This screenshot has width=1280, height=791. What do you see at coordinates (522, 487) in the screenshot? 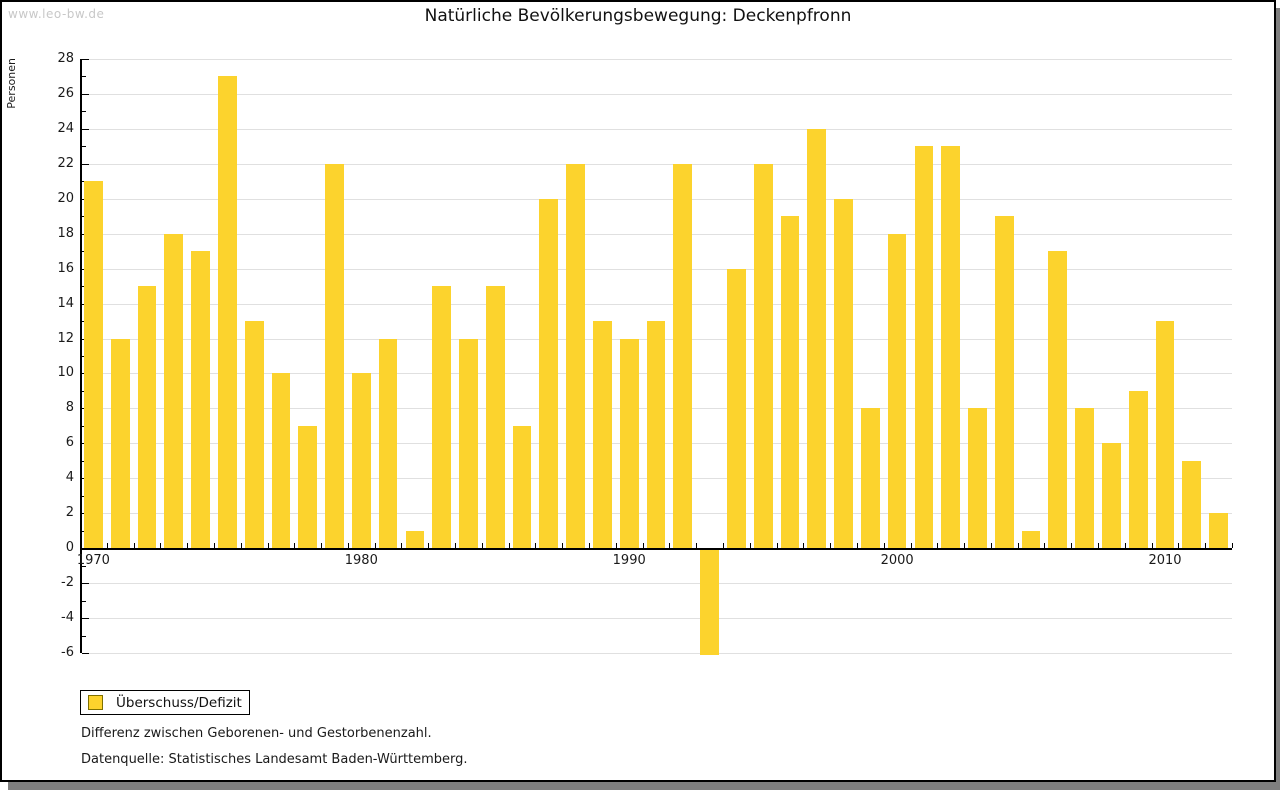
I see `bar-1986` at bounding box center [522, 487].